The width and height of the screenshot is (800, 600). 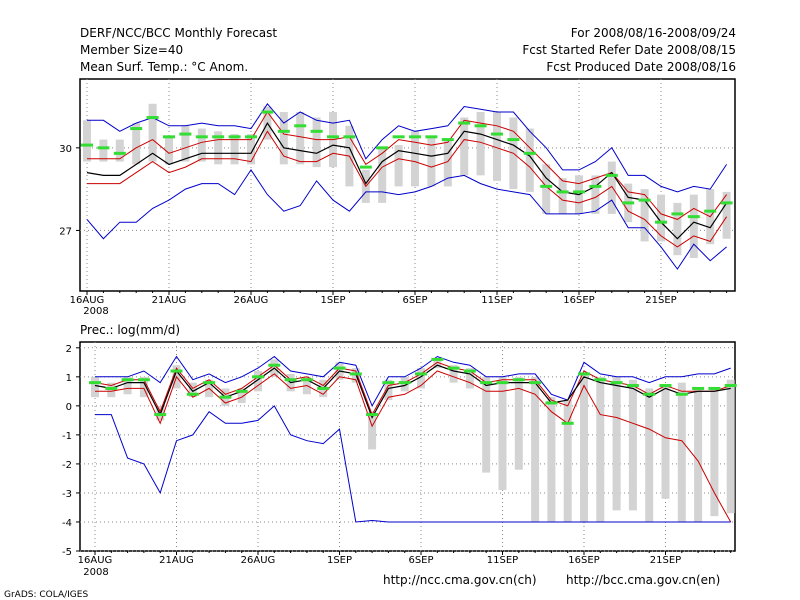 What do you see at coordinates (132, 50) in the screenshot?
I see `header-member-size: Member Size=40` at bounding box center [132, 50].